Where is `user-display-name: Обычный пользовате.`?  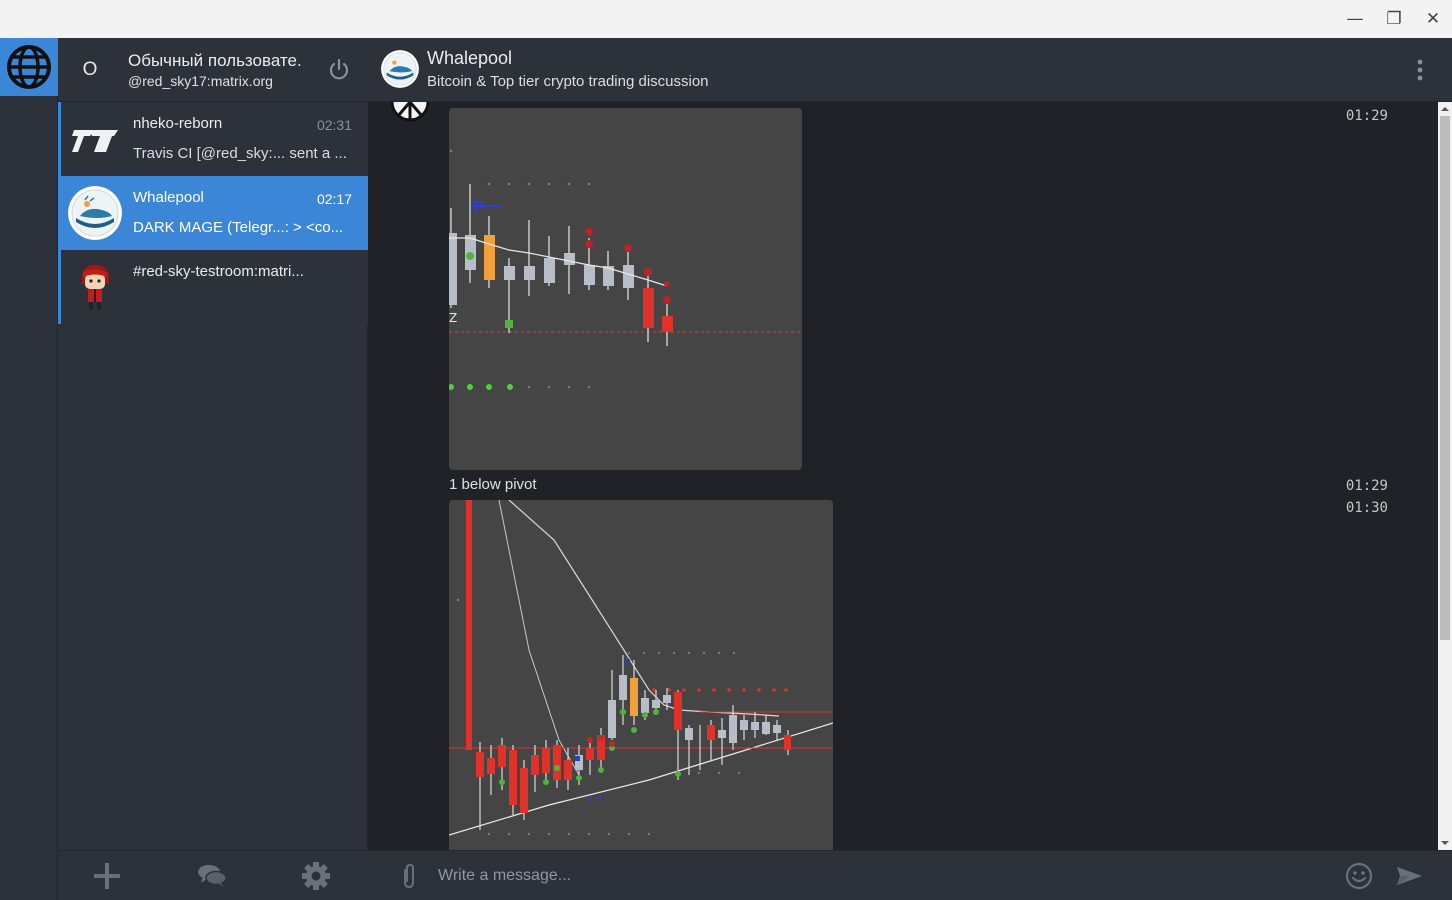
user-display-name: Обычный пользовате. is located at coordinates (215, 60).